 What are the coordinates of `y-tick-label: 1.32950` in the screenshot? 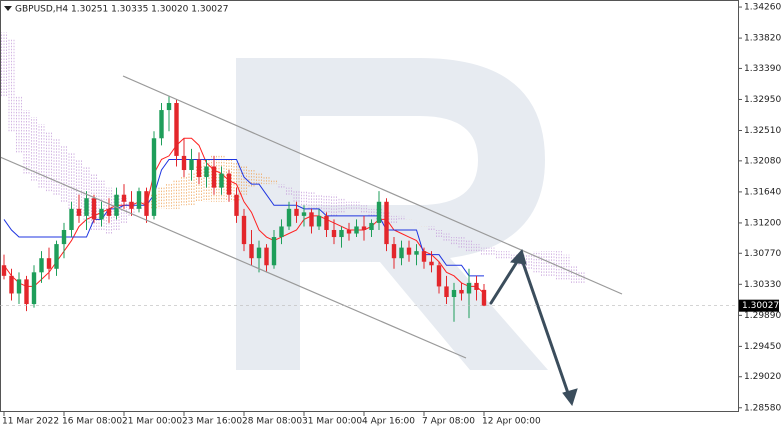 It's located at (762, 100).